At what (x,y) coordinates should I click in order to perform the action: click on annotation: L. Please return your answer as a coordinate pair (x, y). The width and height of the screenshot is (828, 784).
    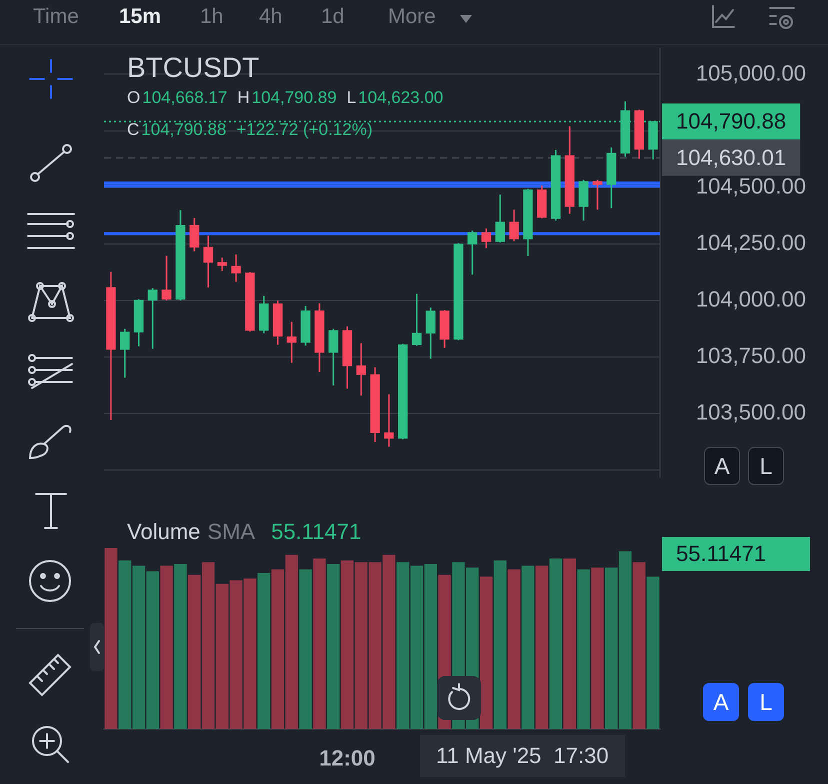
    Looking at the image, I should click on (351, 97).